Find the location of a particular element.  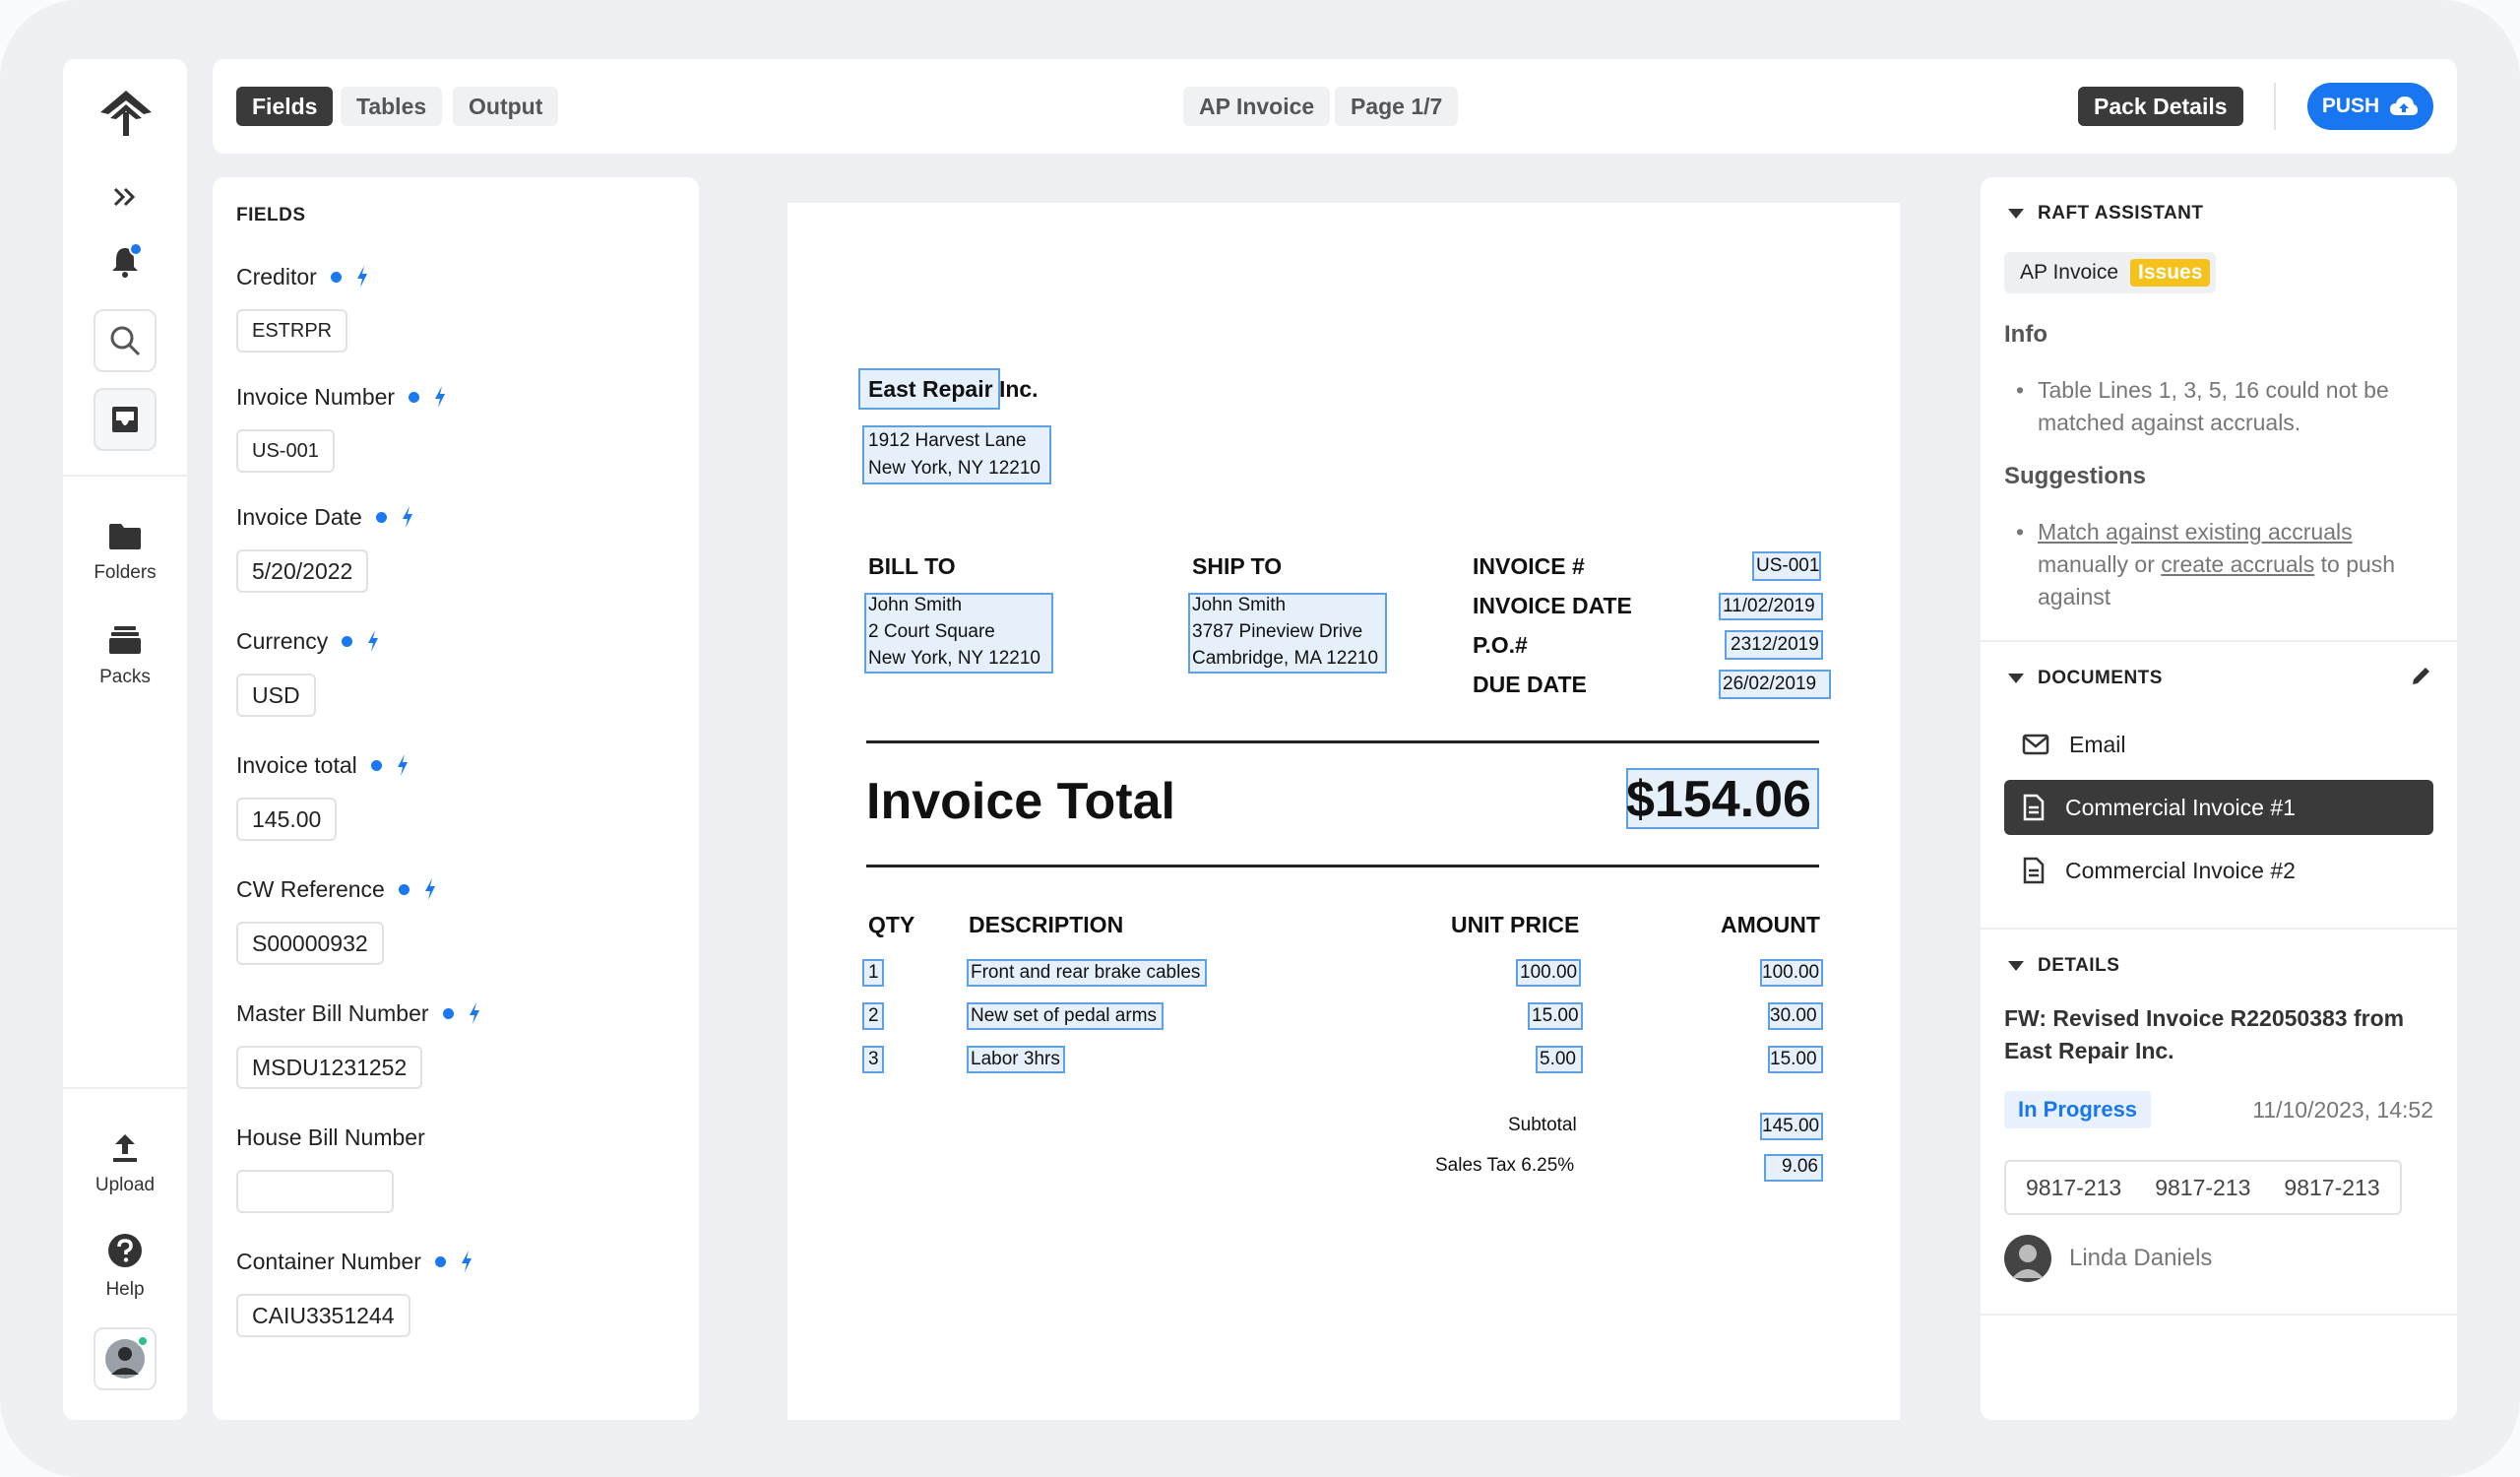

details-section-toggle: DETAILS is located at coordinates (2063, 966).